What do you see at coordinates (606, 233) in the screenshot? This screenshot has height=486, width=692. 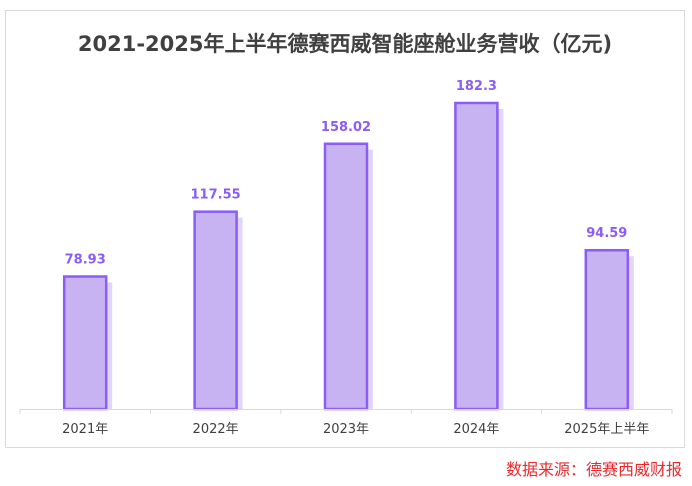 I see `data-label: 94.59` at bounding box center [606, 233].